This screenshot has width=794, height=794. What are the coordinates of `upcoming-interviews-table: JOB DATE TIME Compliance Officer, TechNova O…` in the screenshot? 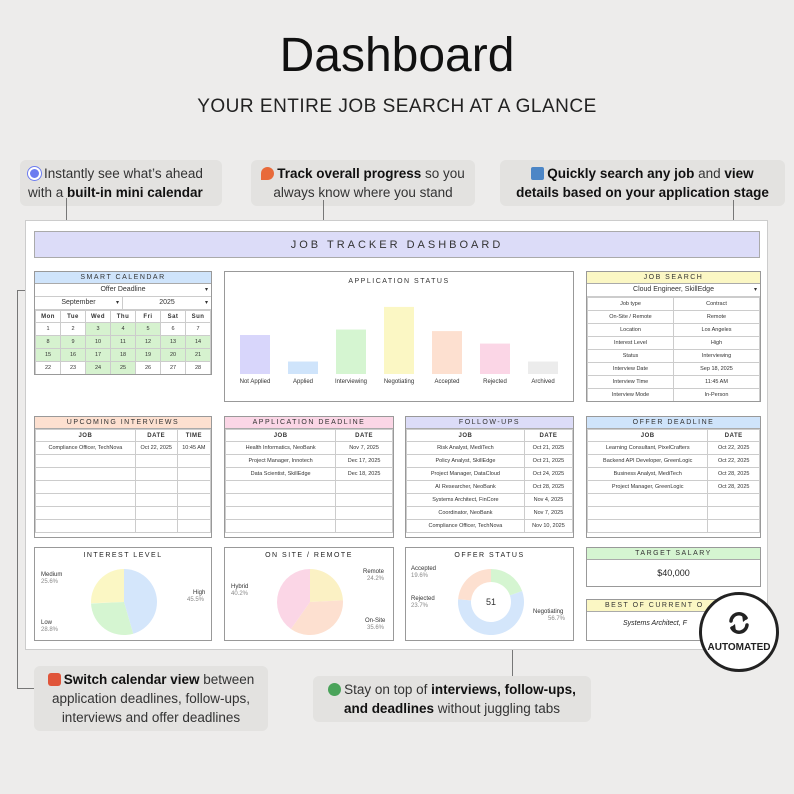 It's located at (123, 481).